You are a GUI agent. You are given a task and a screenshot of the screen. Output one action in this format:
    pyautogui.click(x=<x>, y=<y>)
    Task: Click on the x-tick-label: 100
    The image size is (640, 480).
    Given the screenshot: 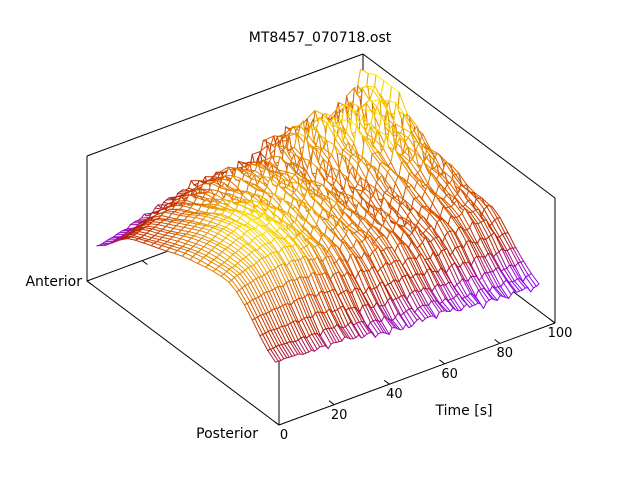 What is the action you would take?
    pyautogui.click(x=560, y=333)
    